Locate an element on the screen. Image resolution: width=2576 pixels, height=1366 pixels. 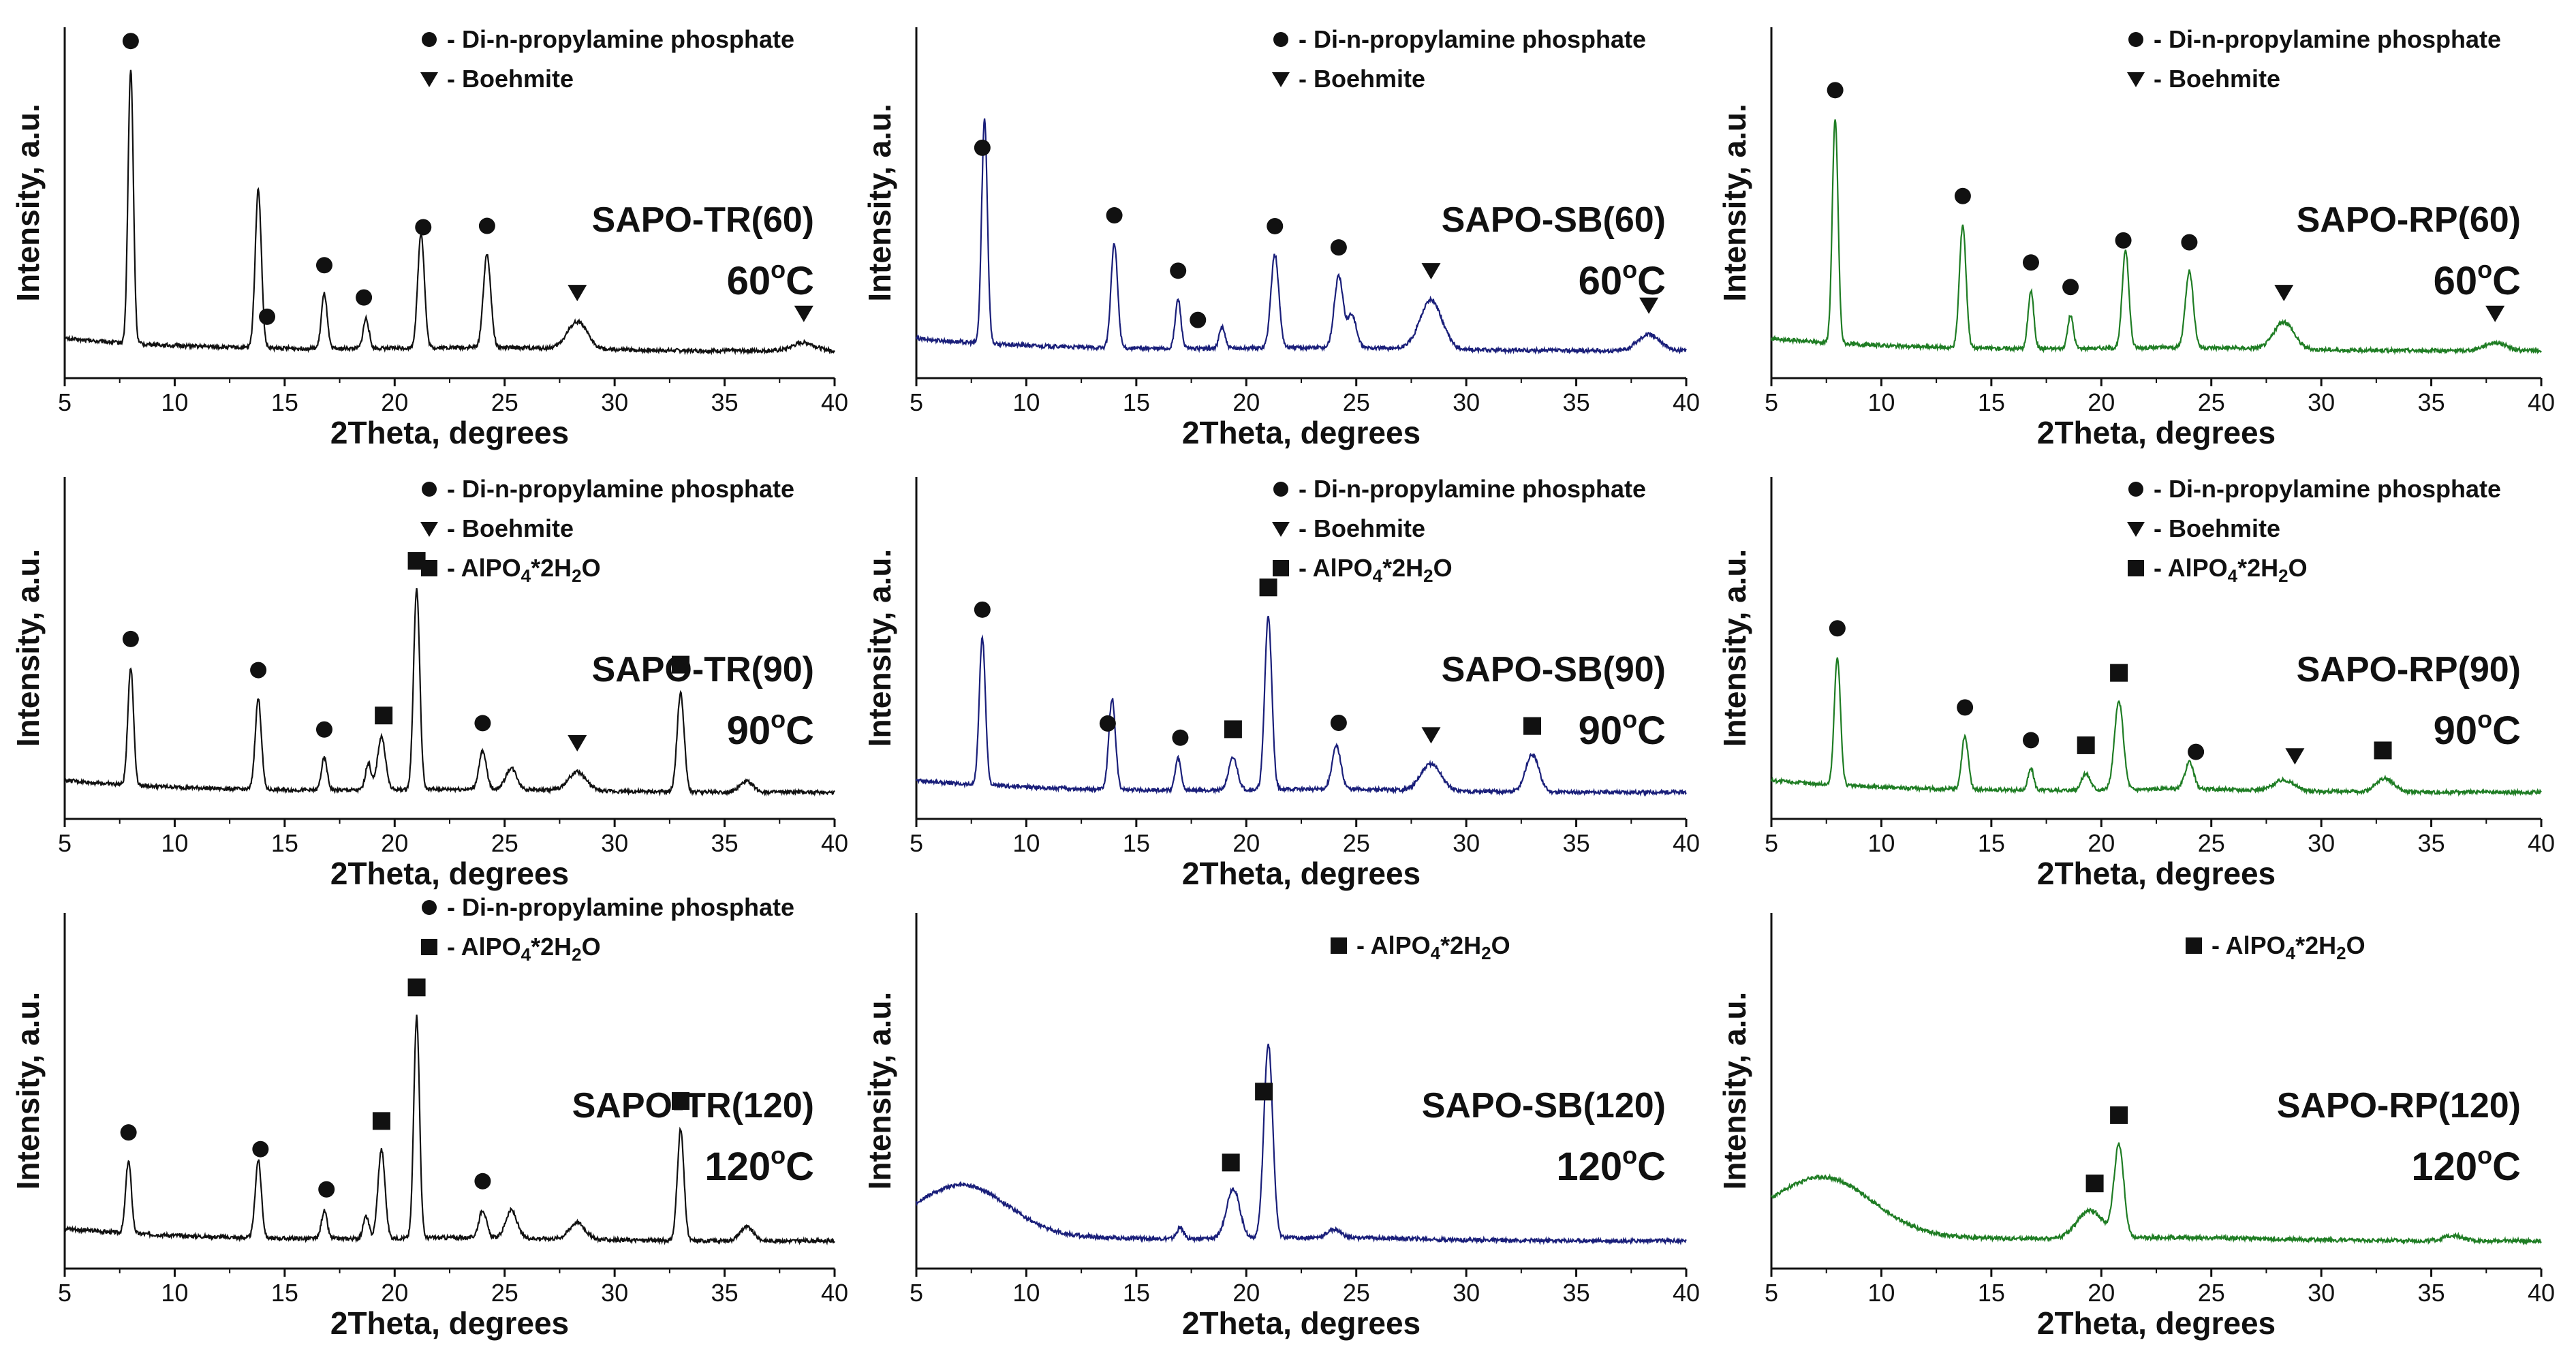
temperature-label: 60oC is located at coordinates (1623, 279).